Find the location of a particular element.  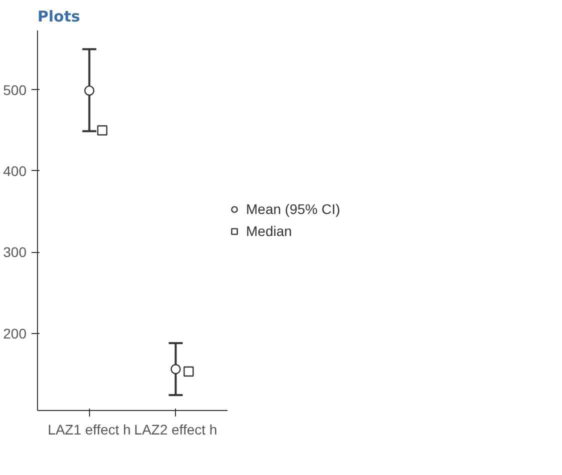

y-tick-label: 200 is located at coordinates (15, 333).